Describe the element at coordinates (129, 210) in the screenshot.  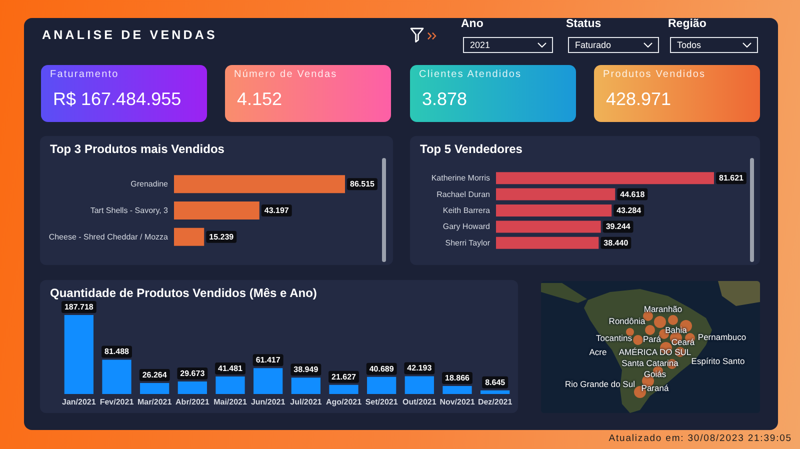
I see `y-tick-label: Tart Shells - Savory, 3` at that location.